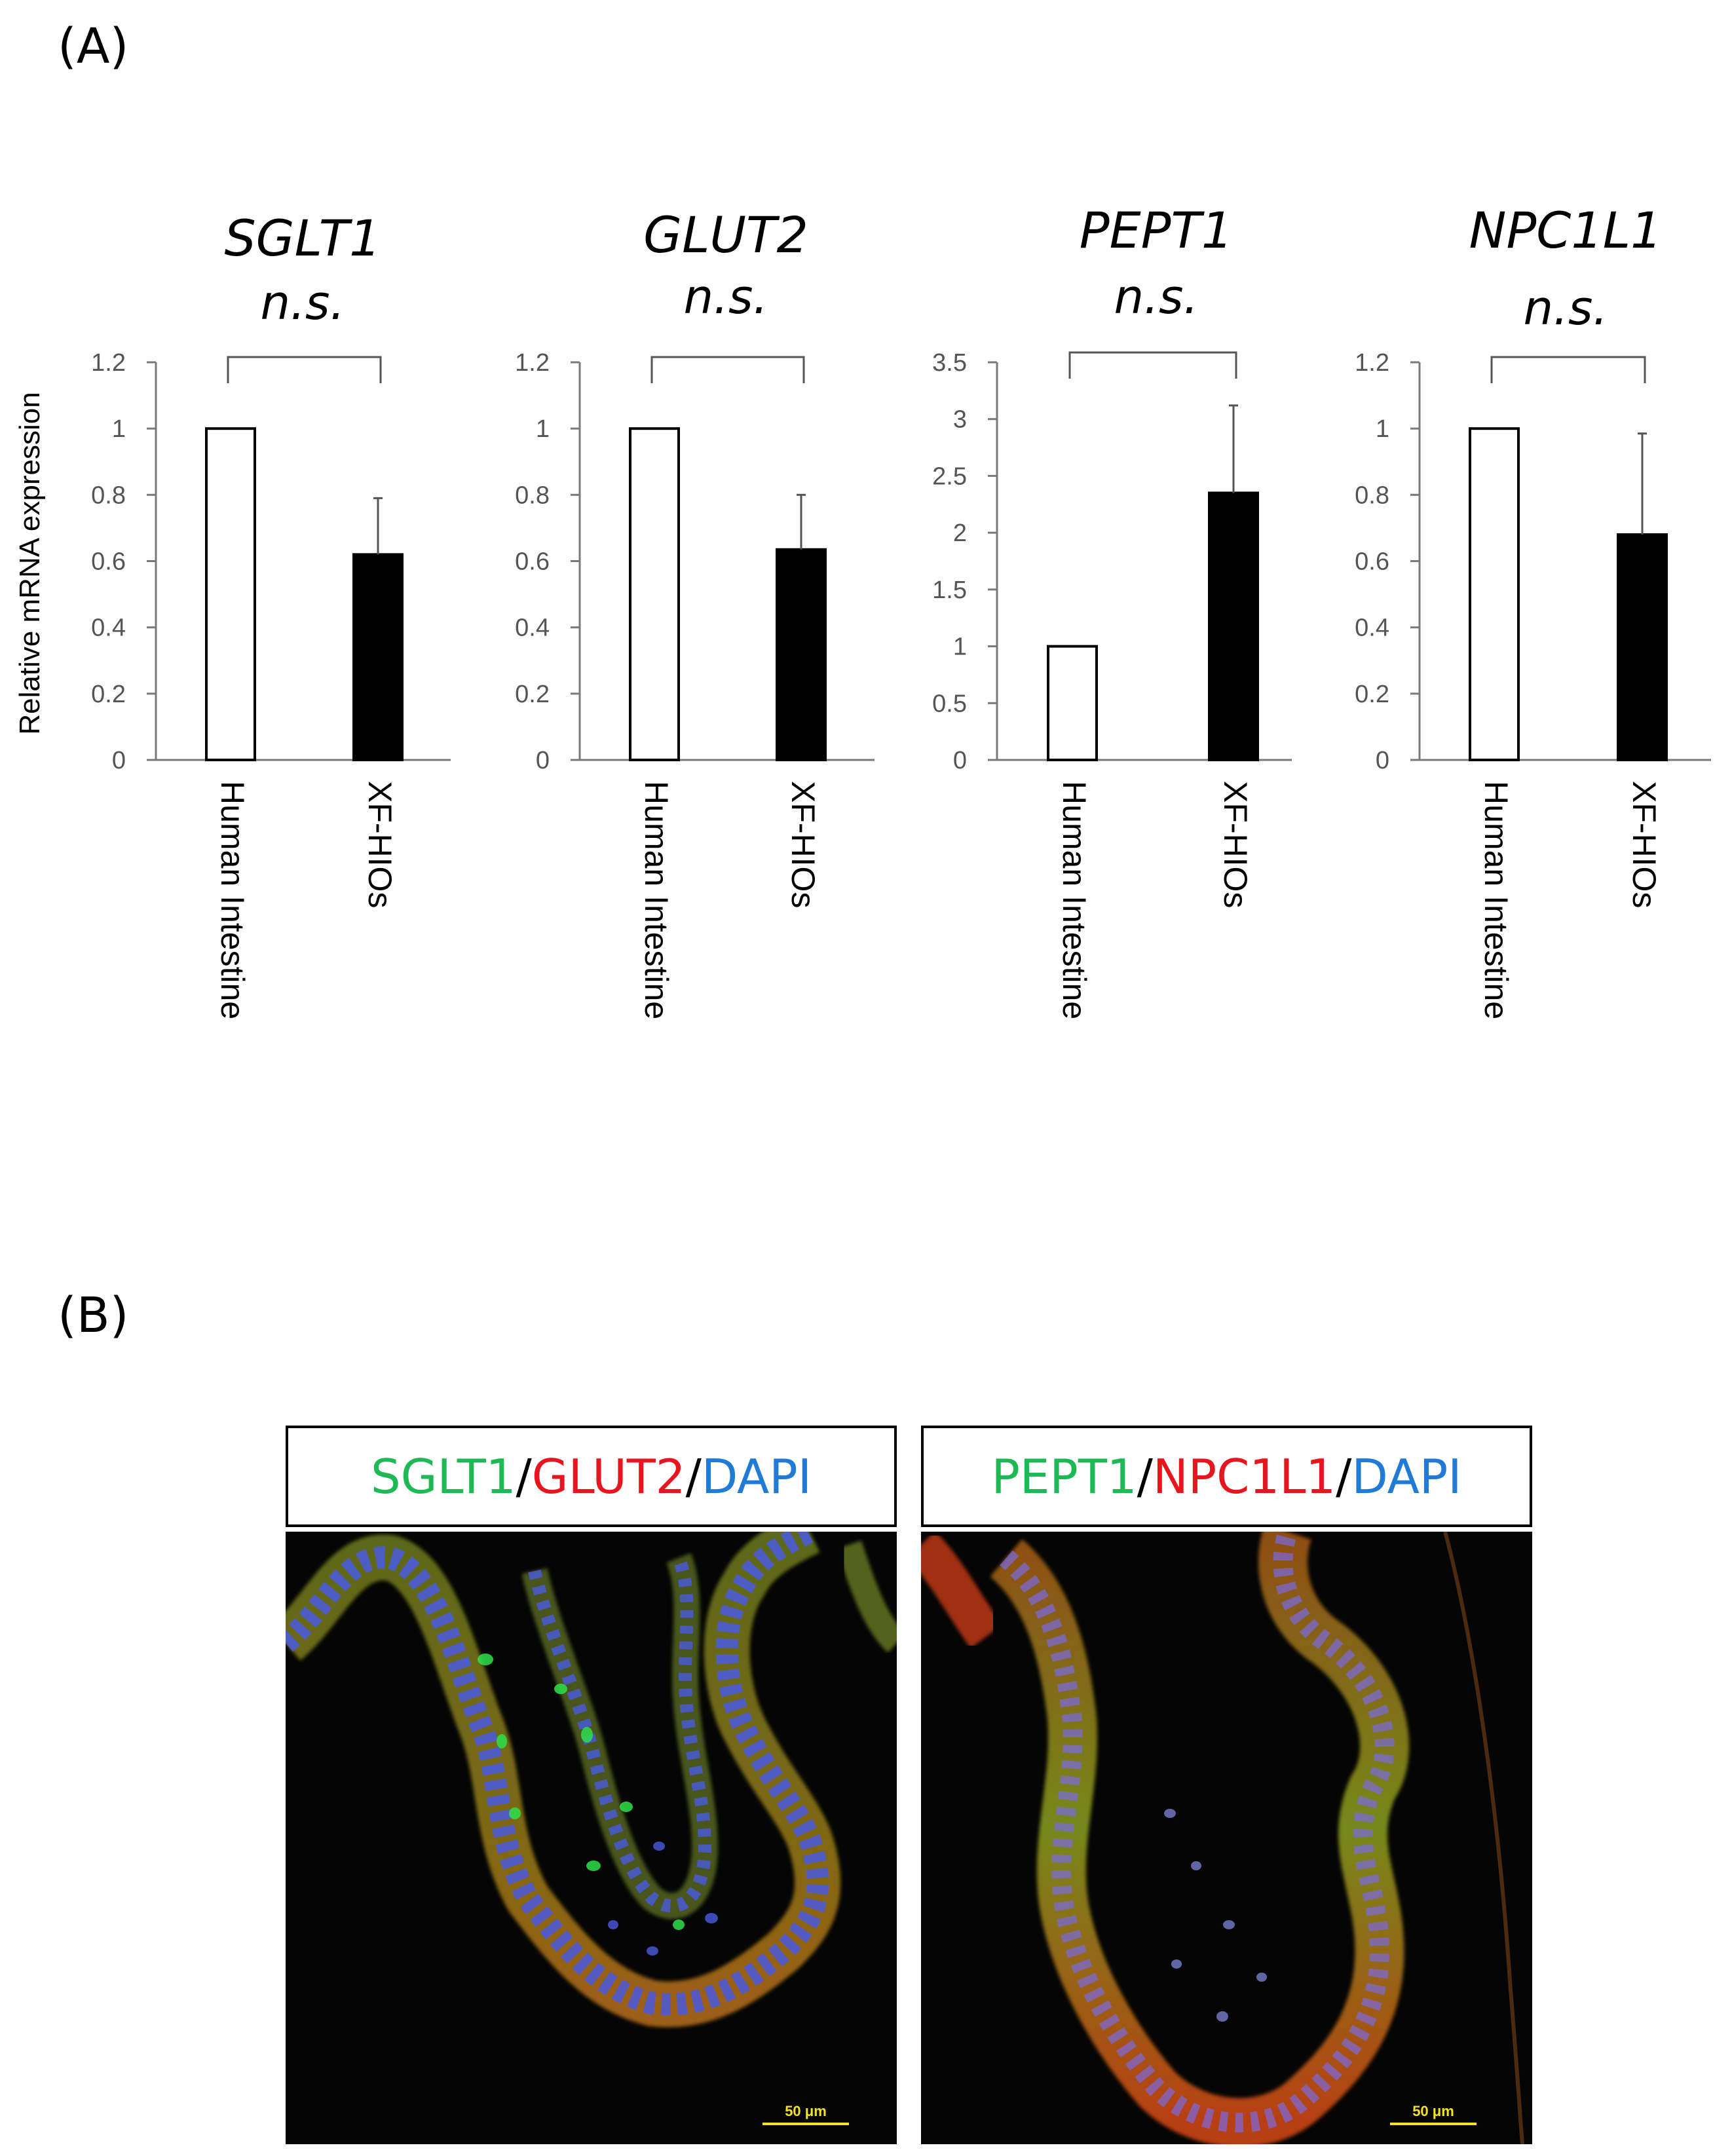  What do you see at coordinates (93, 46) in the screenshot?
I see `panel-label-a: (A)` at bounding box center [93, 46].